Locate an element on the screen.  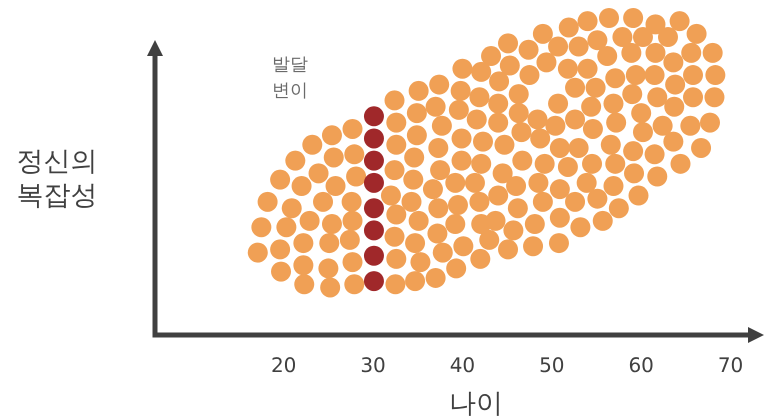
x-tick-label: 70 is located at coordinates (731, 365).